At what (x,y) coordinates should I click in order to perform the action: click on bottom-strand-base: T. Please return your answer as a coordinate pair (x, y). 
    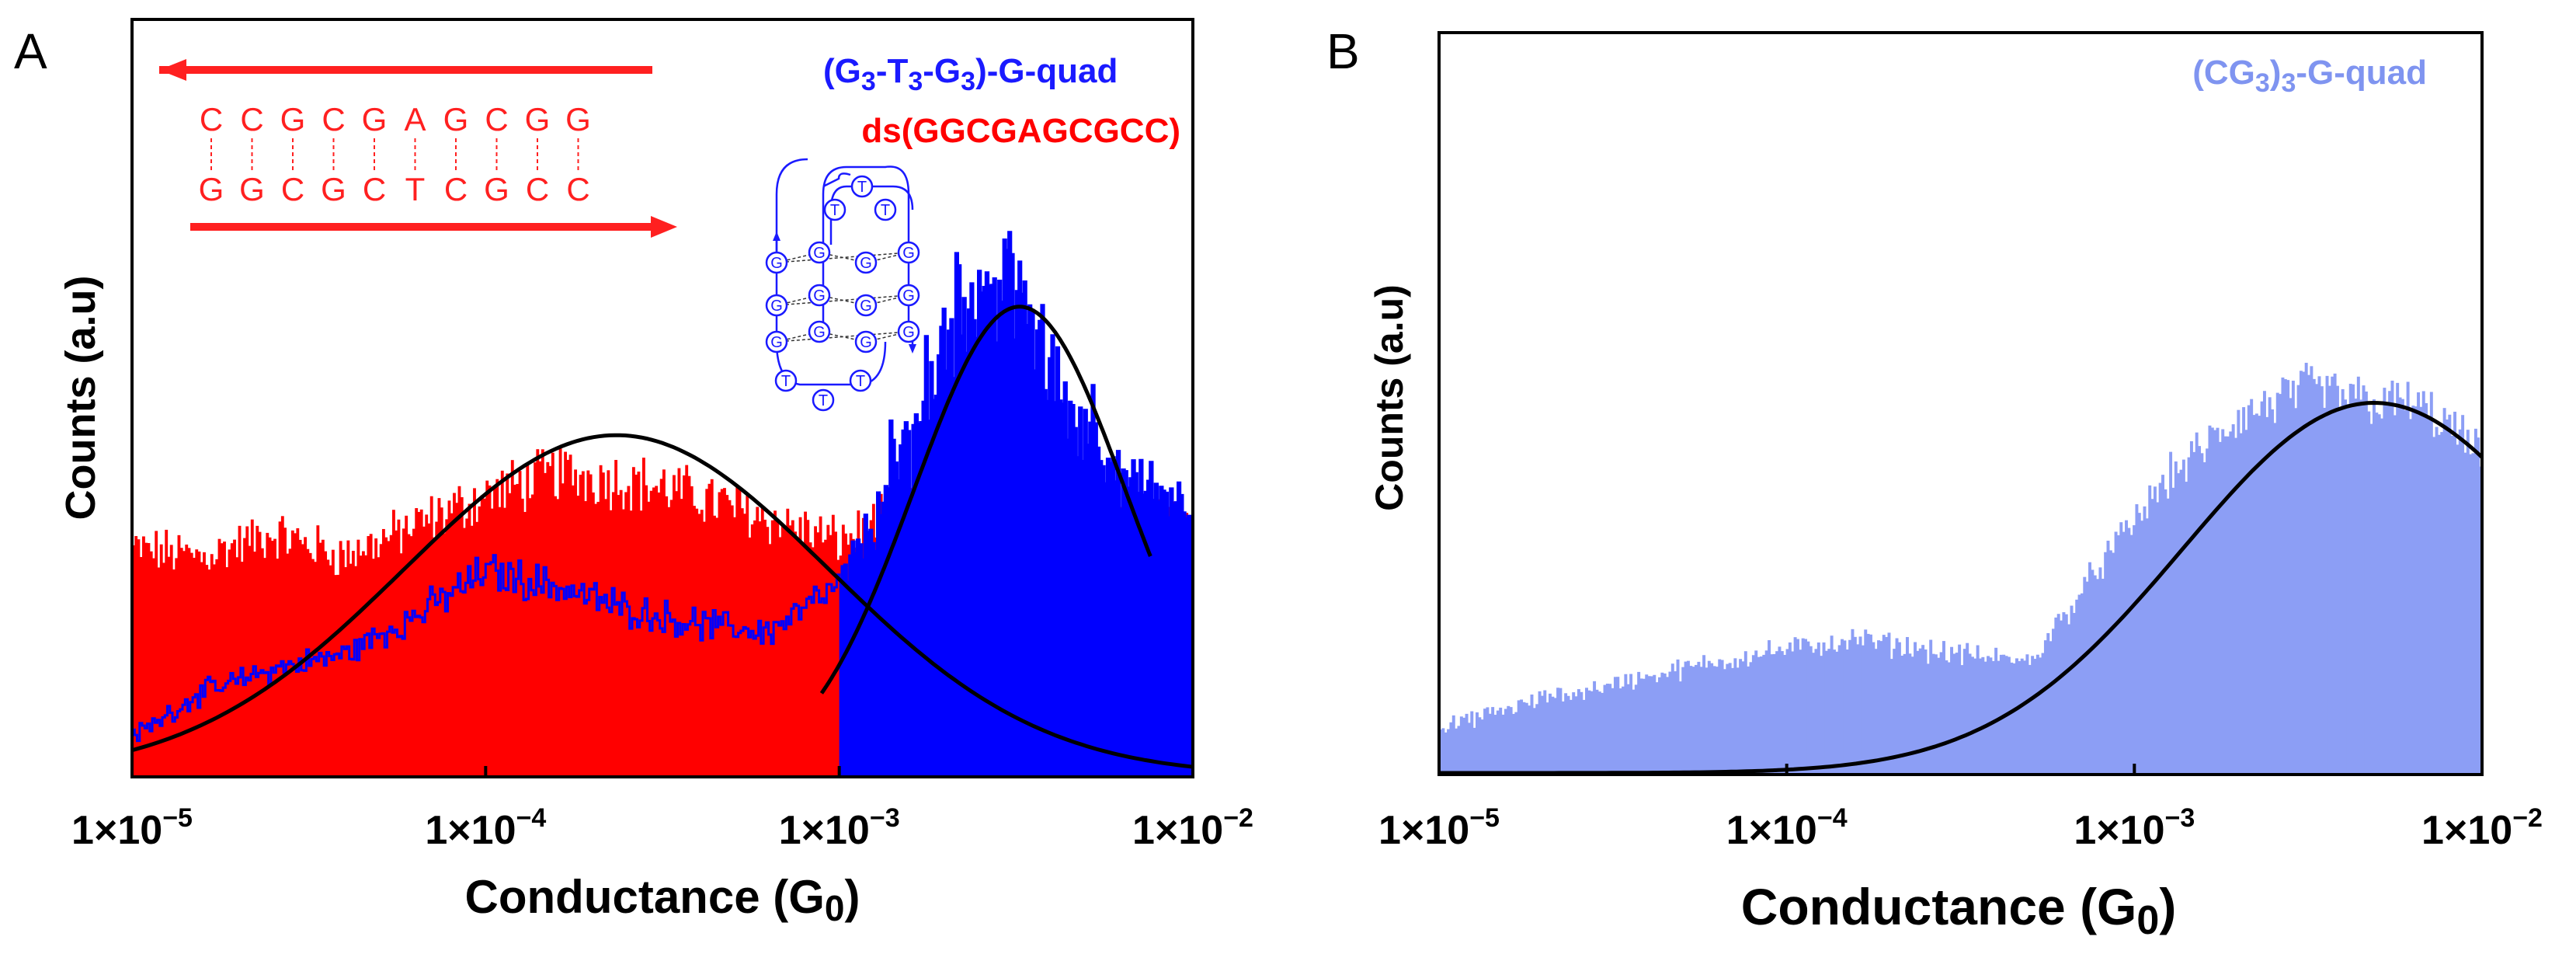
    Looking at the image, I should click on (415, 189).